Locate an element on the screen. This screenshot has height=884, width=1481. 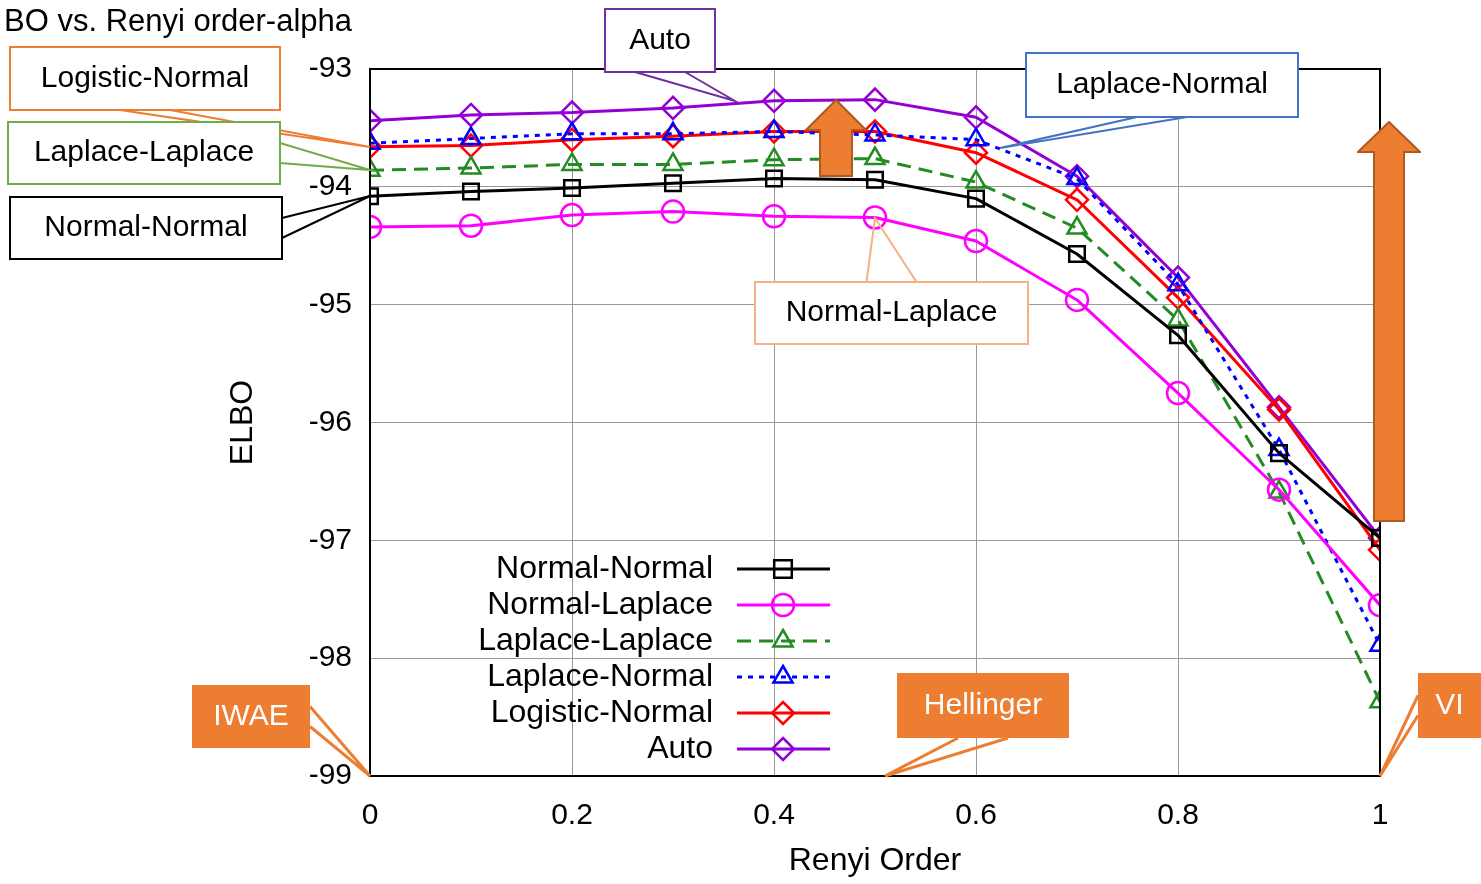
legend-label: Laplace-Laplace is located at coordinates (595, 638).